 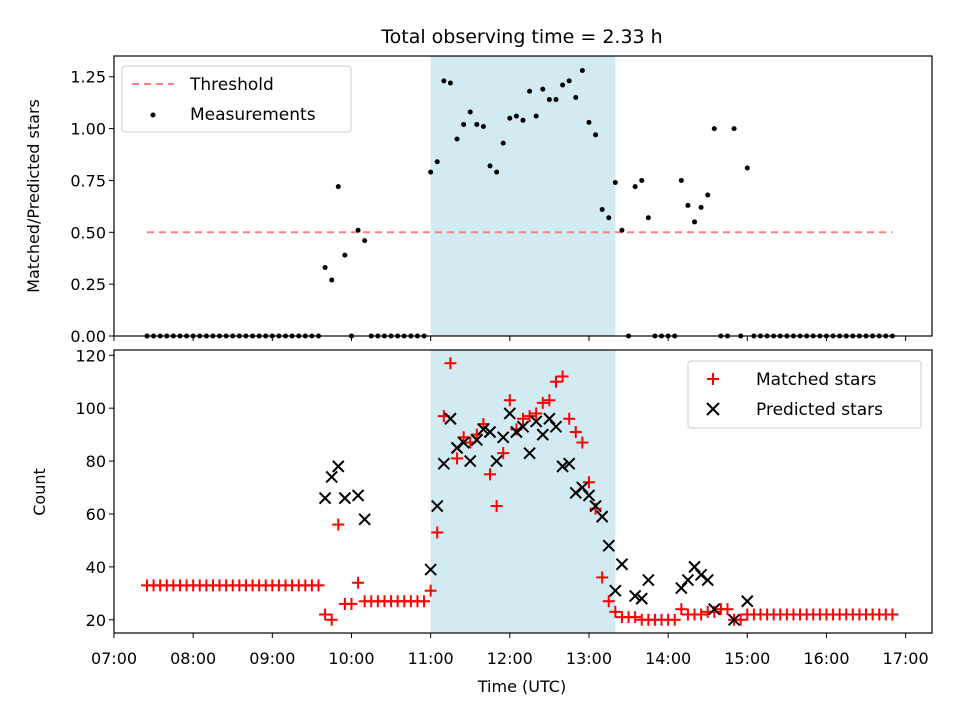 What do you see at coordinates (88, 336) in the screenshot?
I see `top-y-tick-label: 0.00` at bounding box center [88, 336].